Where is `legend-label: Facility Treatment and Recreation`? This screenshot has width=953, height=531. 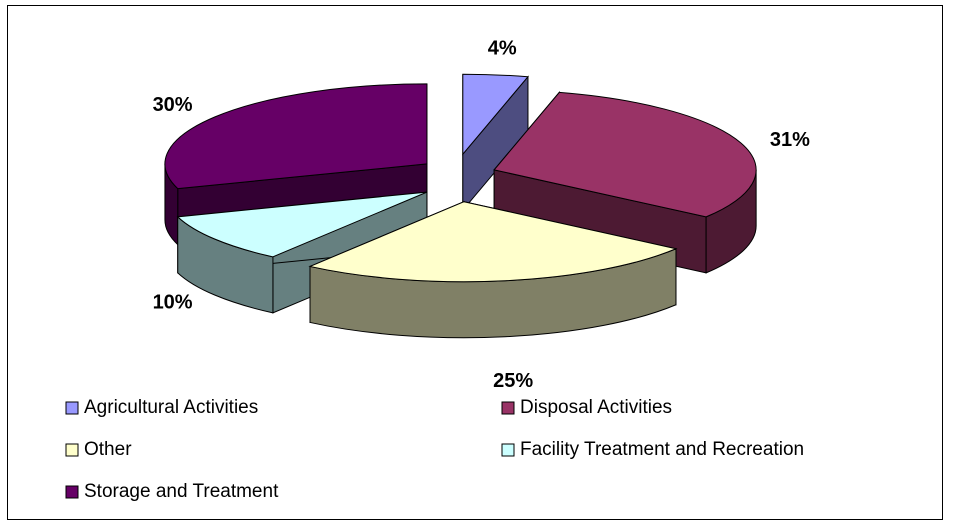
legend-label: Facility Treatment and Recreation is located at coordinates (662, 449).